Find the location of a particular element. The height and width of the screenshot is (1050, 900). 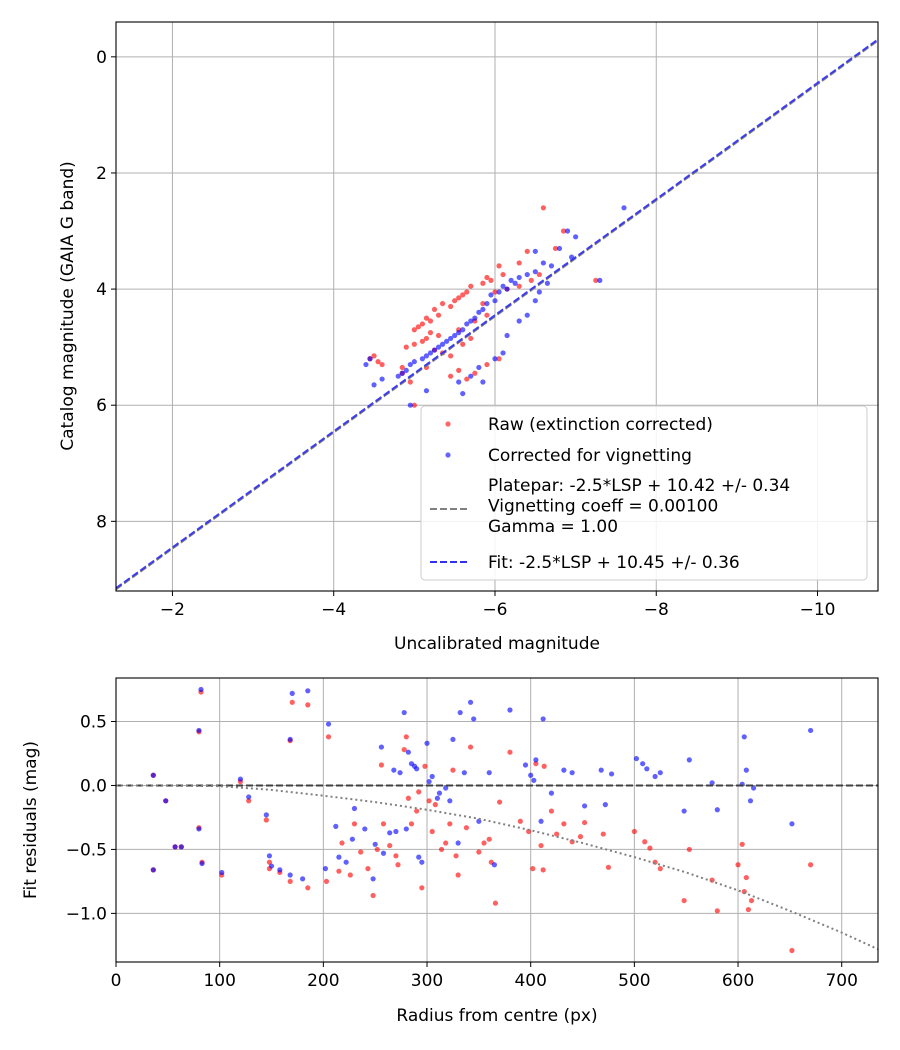

legend-label-raw: Raw (extinction corrected) is located at coordinates (600, 425).